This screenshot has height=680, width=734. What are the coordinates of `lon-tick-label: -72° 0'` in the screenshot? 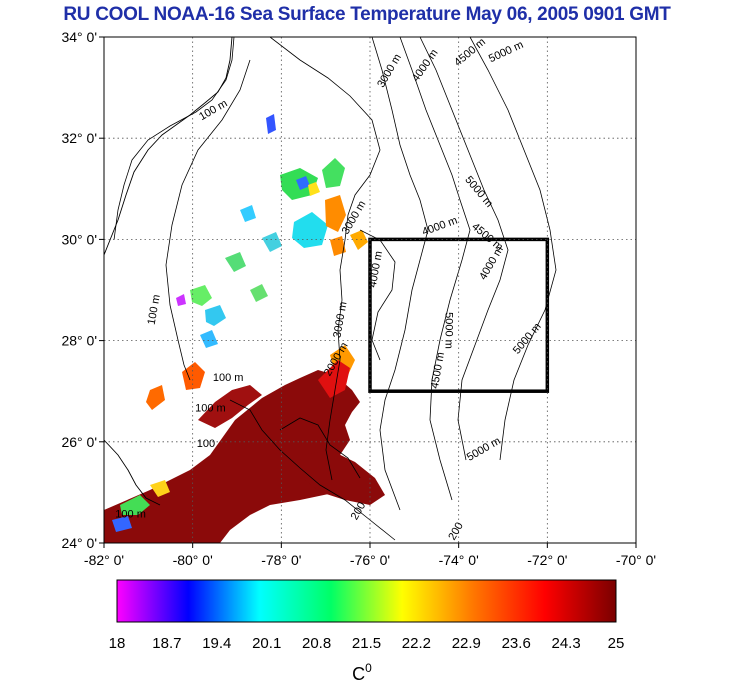 It's located at (547, 560).